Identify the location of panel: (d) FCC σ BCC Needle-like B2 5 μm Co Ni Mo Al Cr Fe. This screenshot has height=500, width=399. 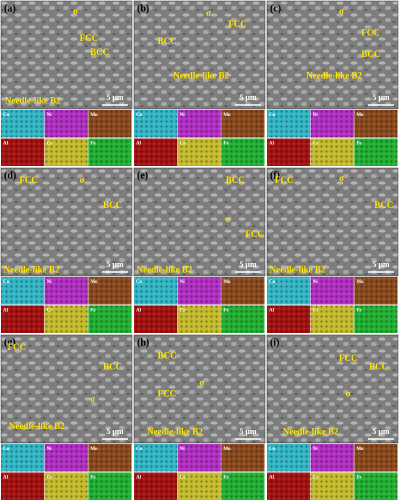
(66, 250).